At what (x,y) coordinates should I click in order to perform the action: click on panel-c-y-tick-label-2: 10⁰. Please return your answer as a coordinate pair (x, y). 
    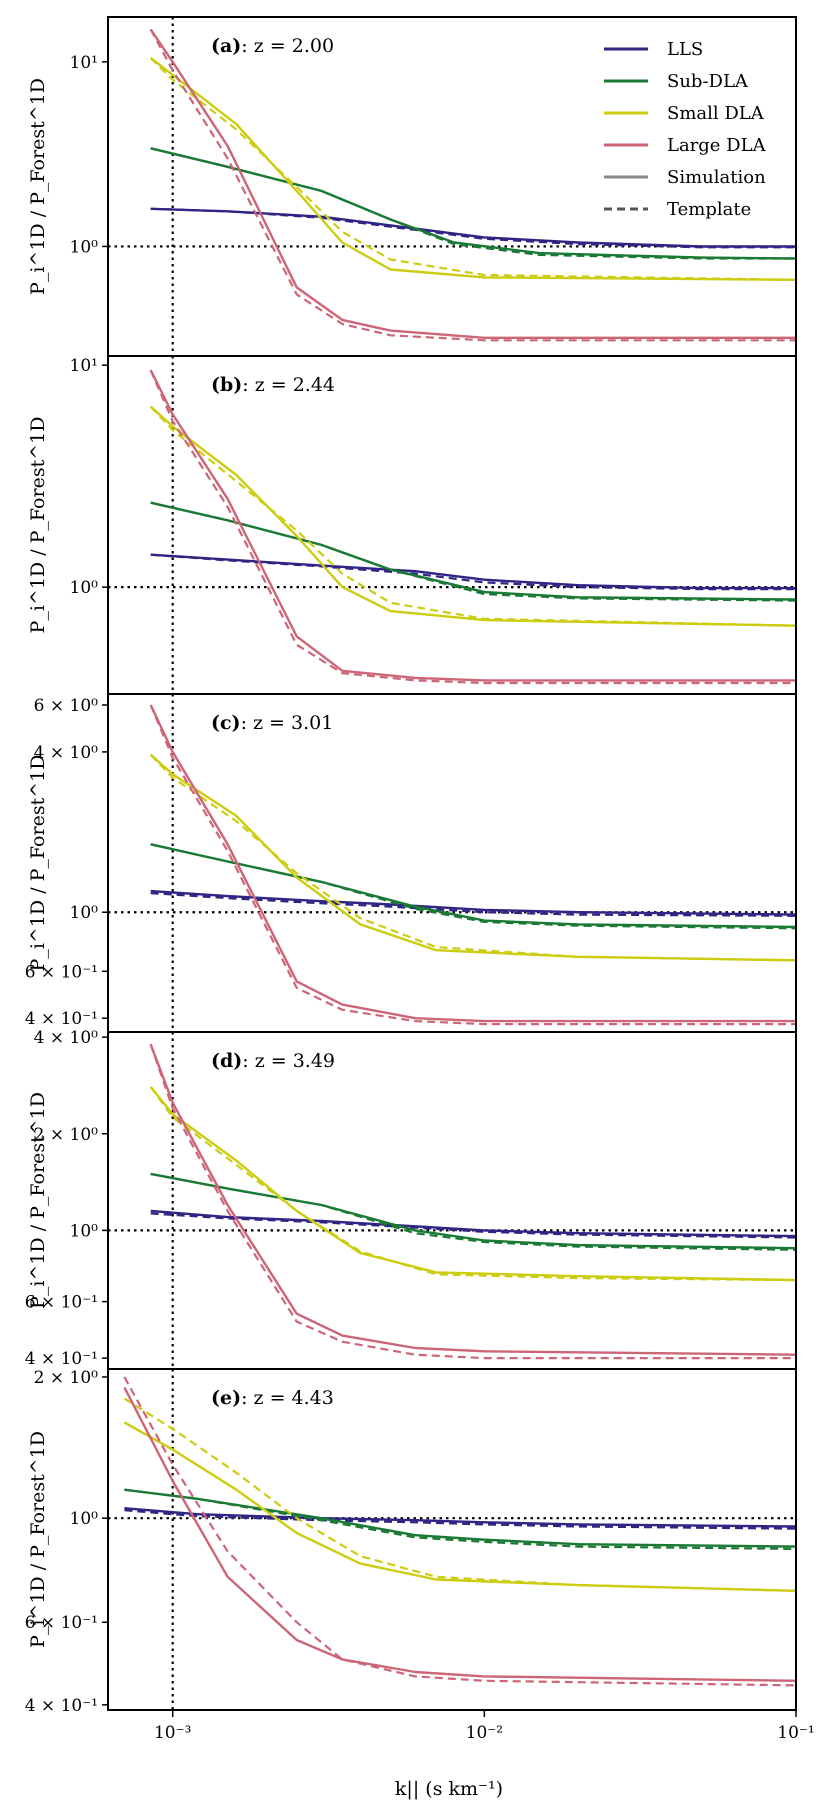
    Looking at the image, I should click on (84, 913).